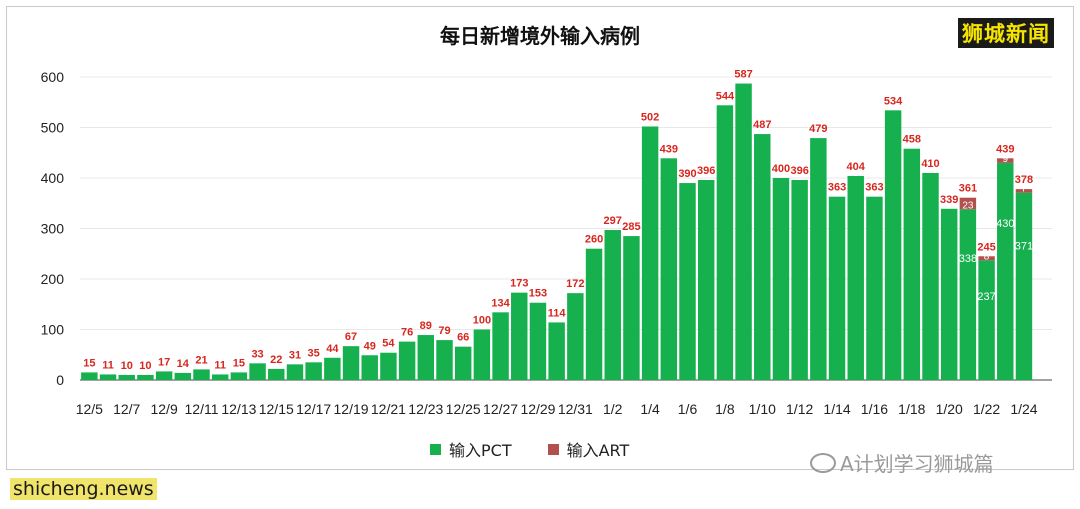 Image resolution: width=1080 pixels, height=509 pixels. I want to click on data-label-total: 400, so click(781, 169).